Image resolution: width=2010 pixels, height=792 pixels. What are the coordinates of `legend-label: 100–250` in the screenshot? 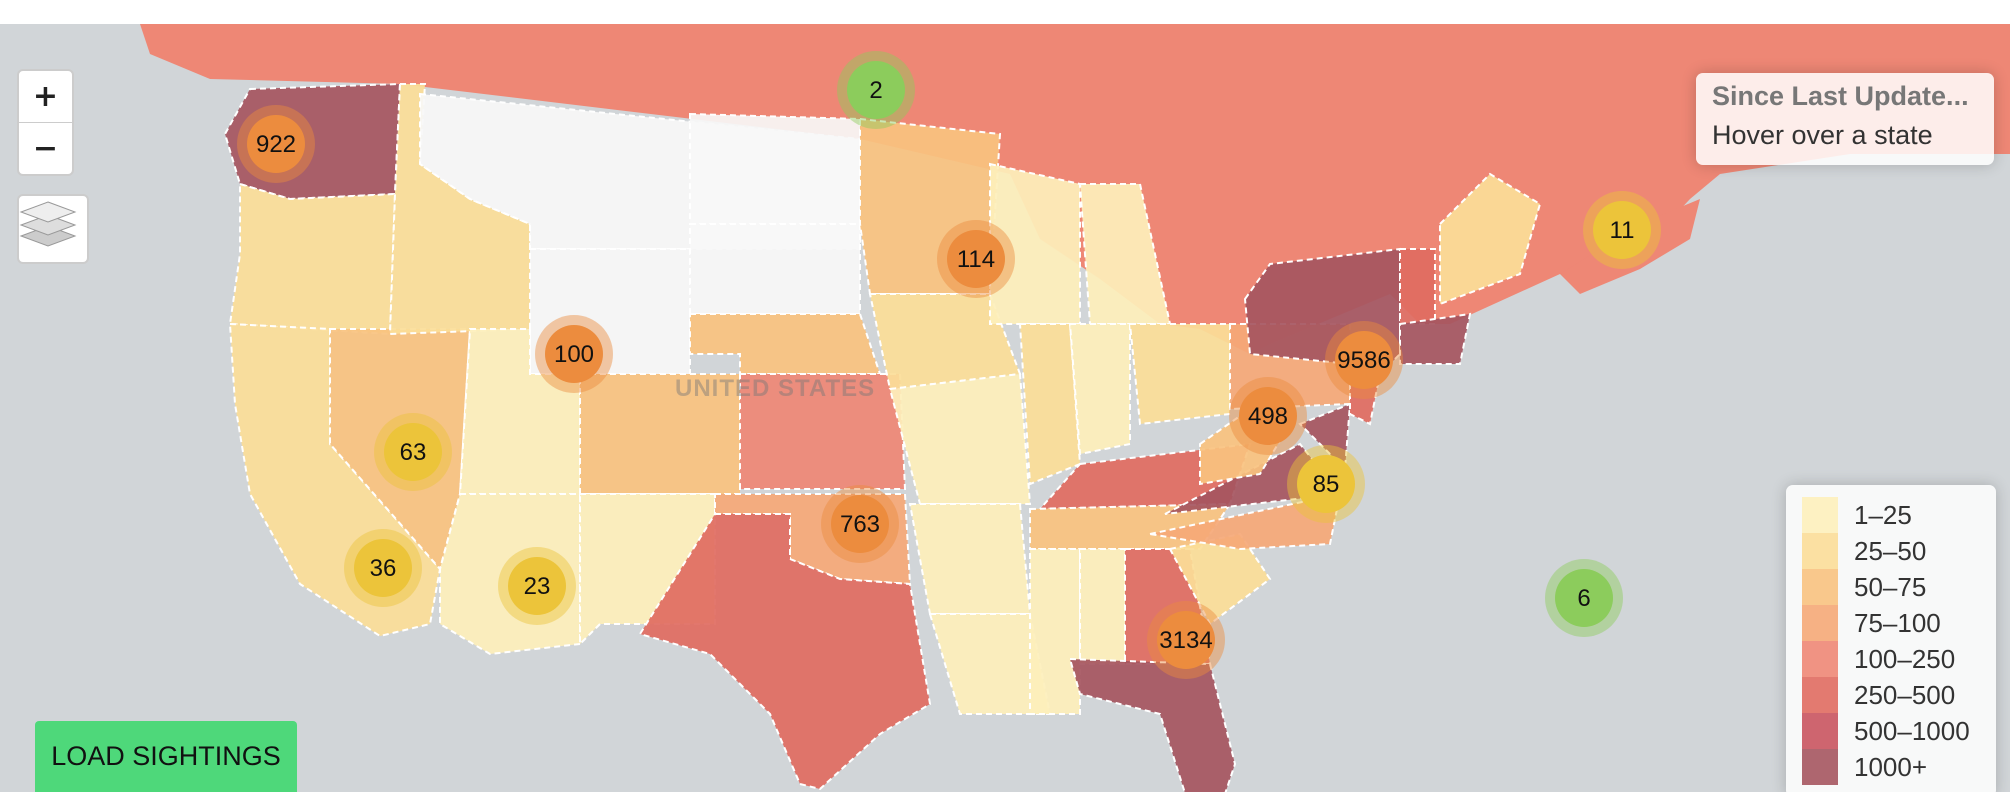 It's located at (1905, 658).